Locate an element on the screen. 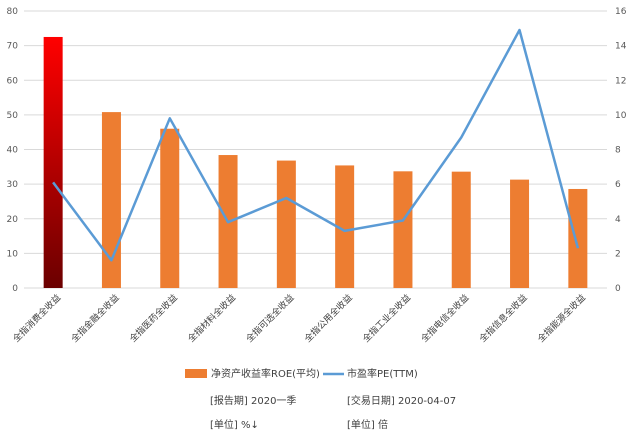 The image size is (640, 431). right-tick-label: 16 is located at coordinates (621, 12).